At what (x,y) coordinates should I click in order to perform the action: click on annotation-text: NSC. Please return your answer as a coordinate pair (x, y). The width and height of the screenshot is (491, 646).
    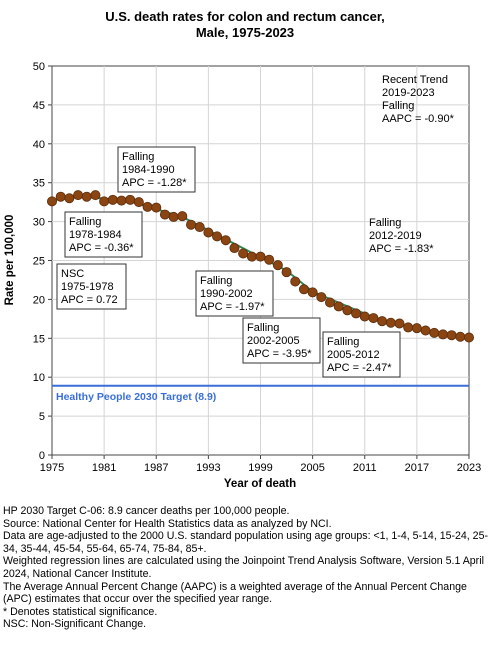
    Looking at the image, I should click on (72, 274).